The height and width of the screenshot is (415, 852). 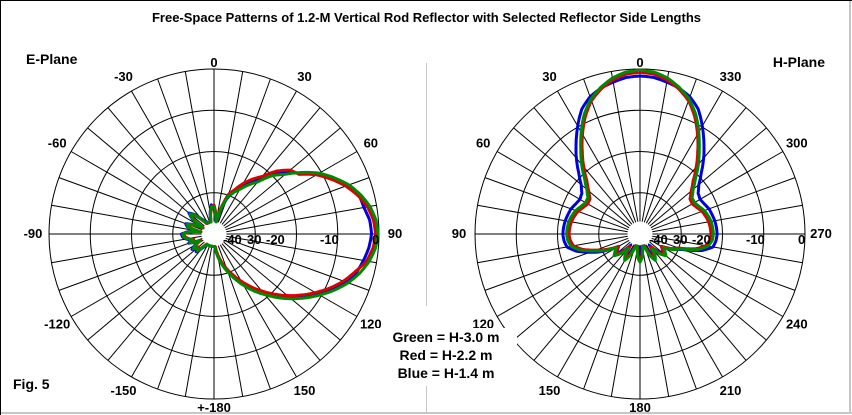 I want to click on db-scale-label: -10, so click(x=755, y=239).